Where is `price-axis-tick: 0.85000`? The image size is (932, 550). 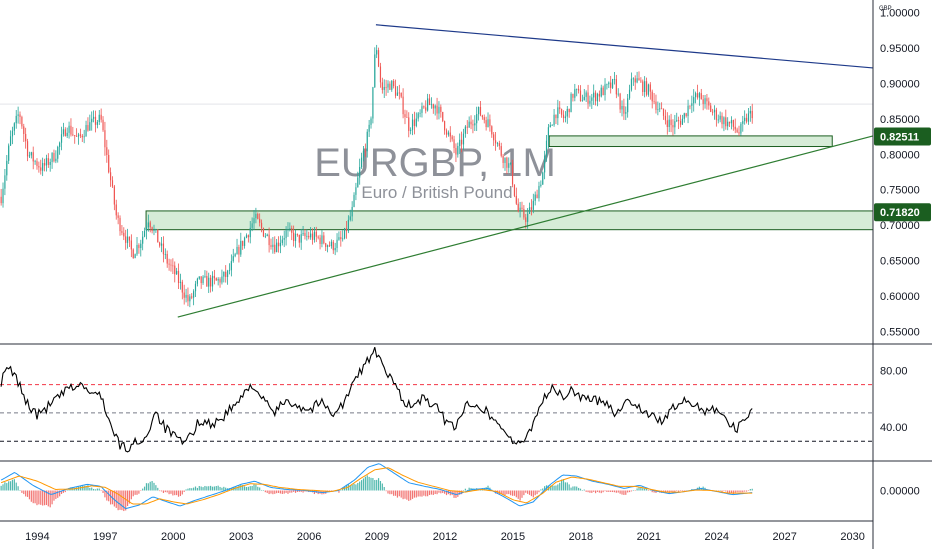 price-axis-tick: 0.85000 is located at coordinates (900, 120).